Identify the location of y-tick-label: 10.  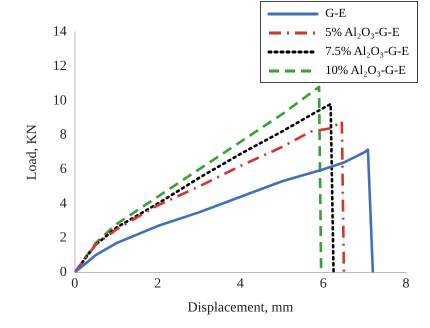
(59, 100).